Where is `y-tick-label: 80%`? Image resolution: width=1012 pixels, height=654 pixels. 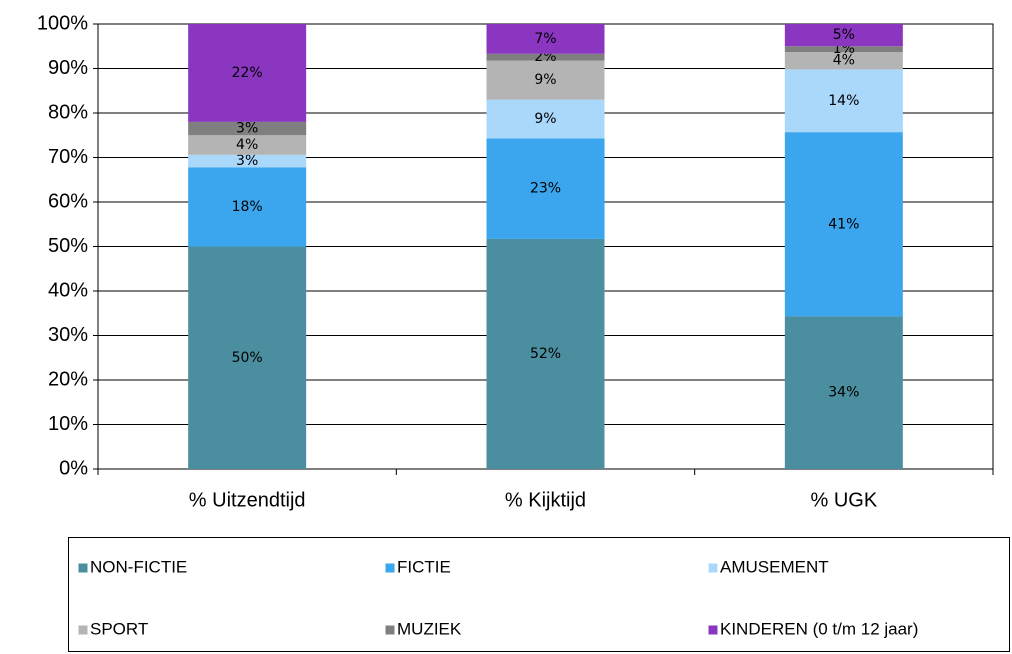 y-tick-label: 80% is located at coordinates (68, 112).